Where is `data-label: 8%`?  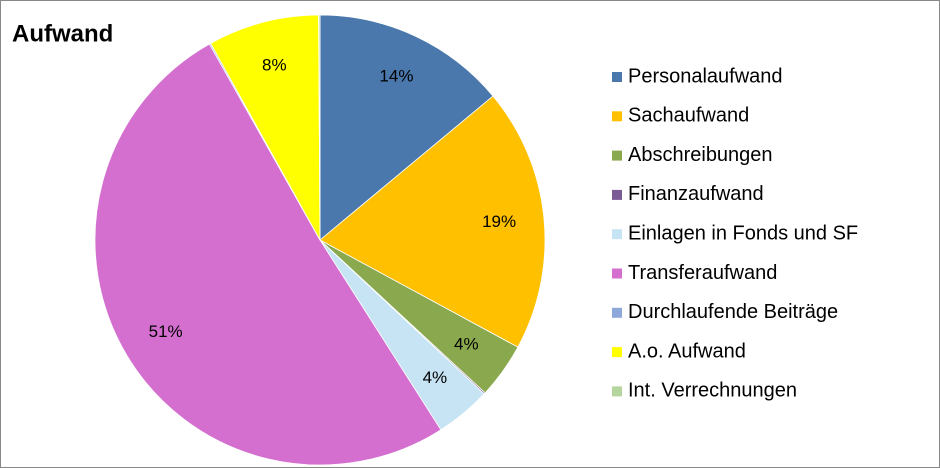
data-label: 8% is located at coordinates (274, 64).